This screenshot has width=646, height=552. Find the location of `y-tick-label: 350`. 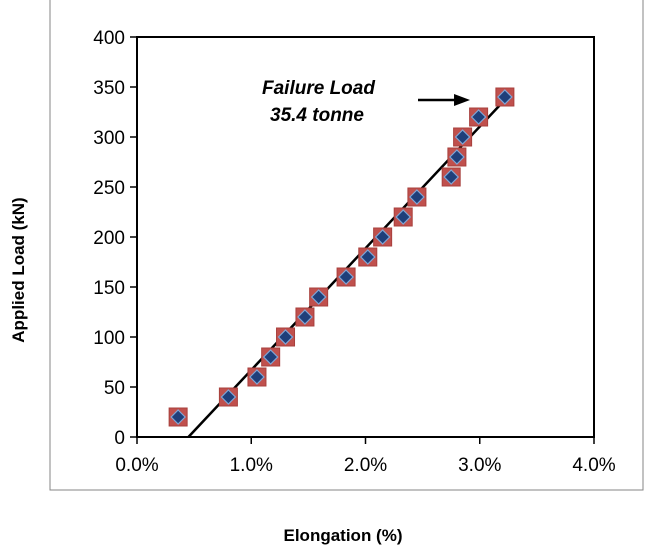

y-tick-label: 350 is located at coordinates (109, 88).